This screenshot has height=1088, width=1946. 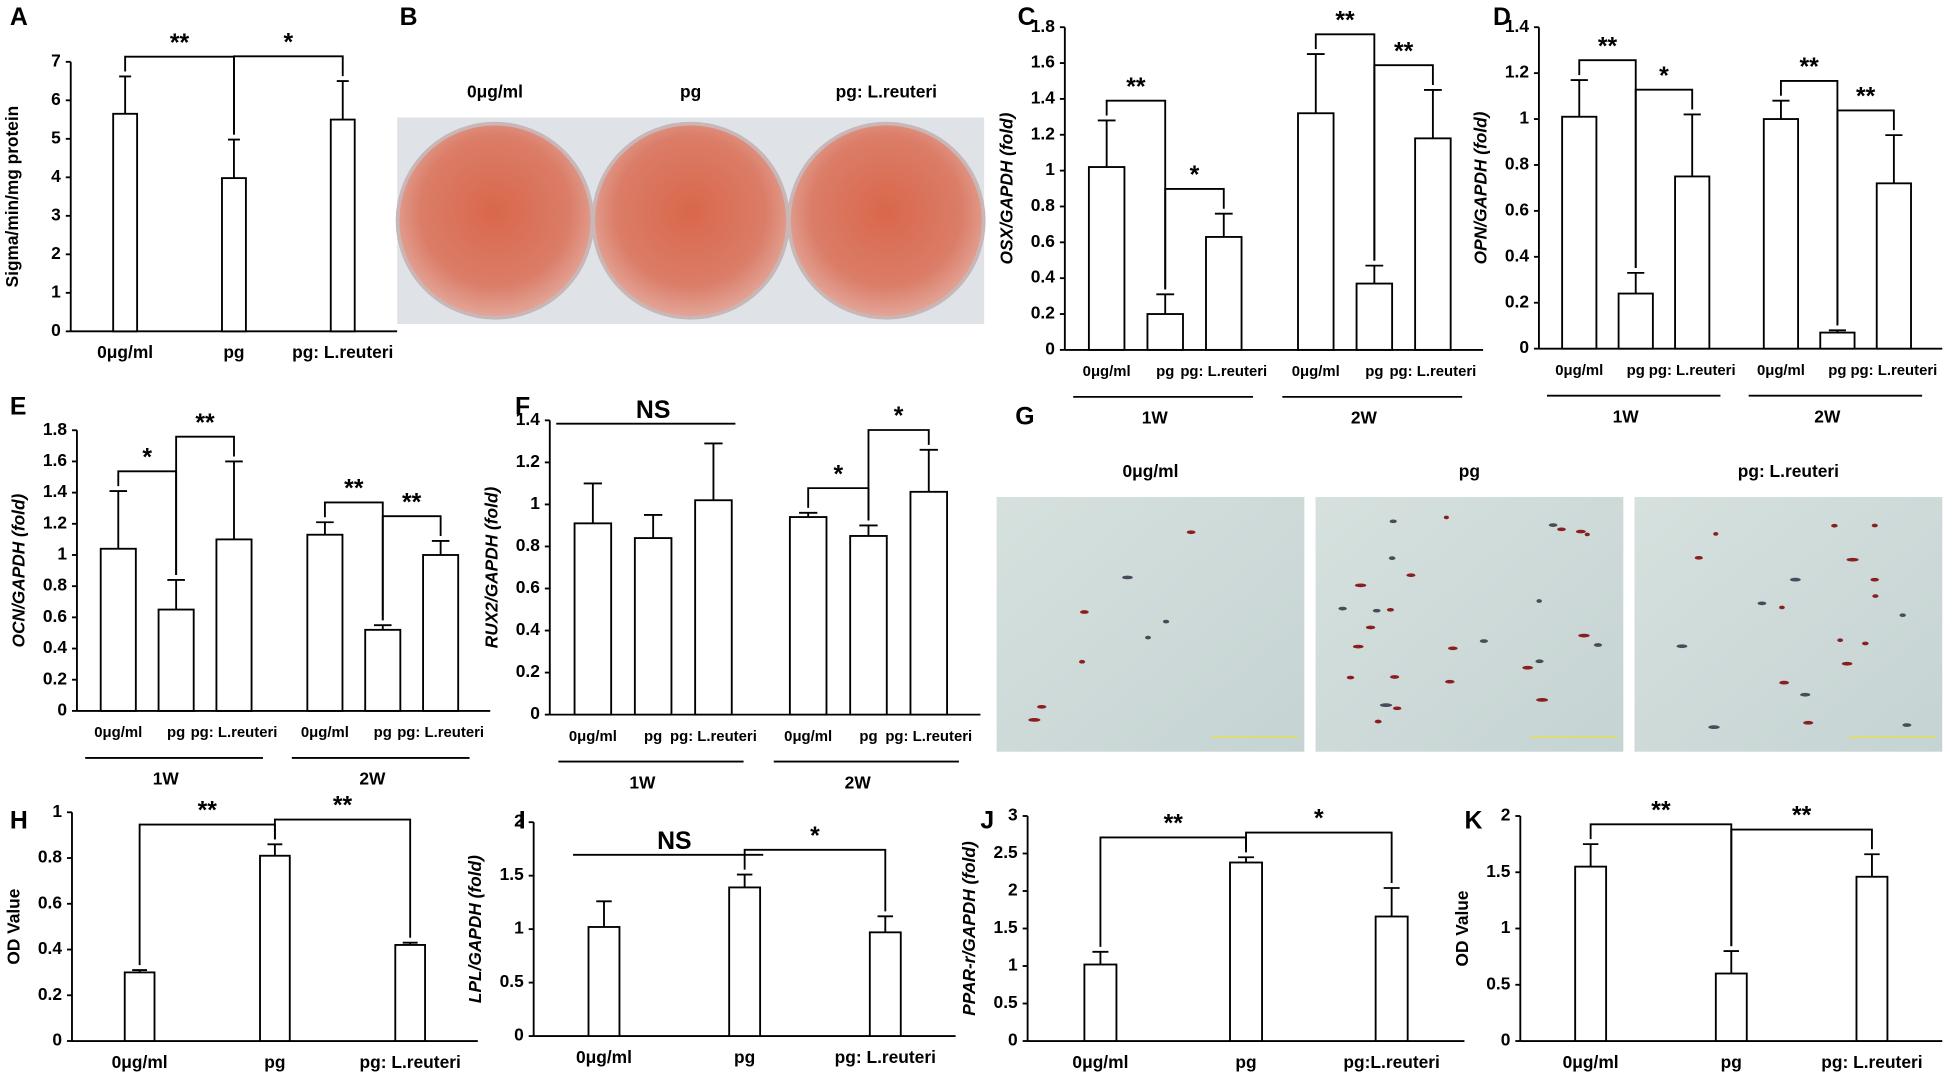 What do you see at coordinates (13, 926) in the screenshot?
I see `y-axis-label: OD Value` at bounding box center [13, 926].